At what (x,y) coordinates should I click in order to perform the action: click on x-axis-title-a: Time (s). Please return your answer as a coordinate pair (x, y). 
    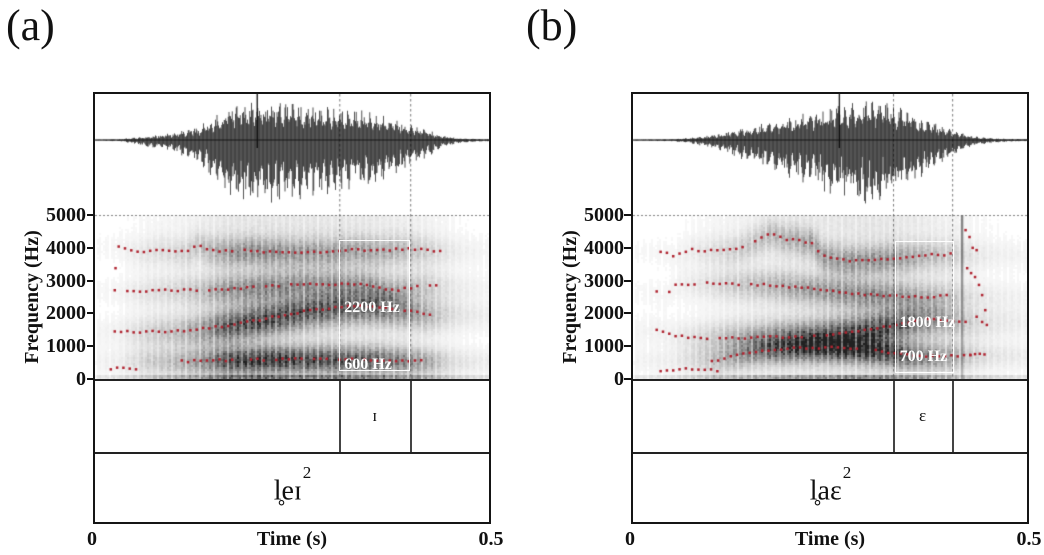
    Looking at the image, I should click on (292, 539).